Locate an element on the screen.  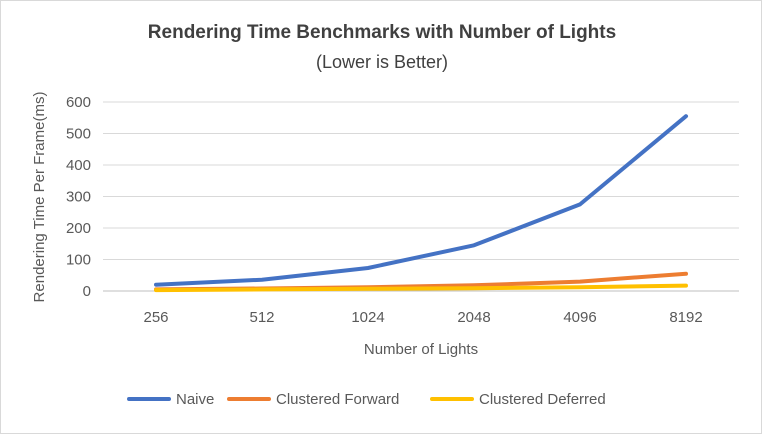
x-tick-label: 4096 is located at coordinates (579, 317).